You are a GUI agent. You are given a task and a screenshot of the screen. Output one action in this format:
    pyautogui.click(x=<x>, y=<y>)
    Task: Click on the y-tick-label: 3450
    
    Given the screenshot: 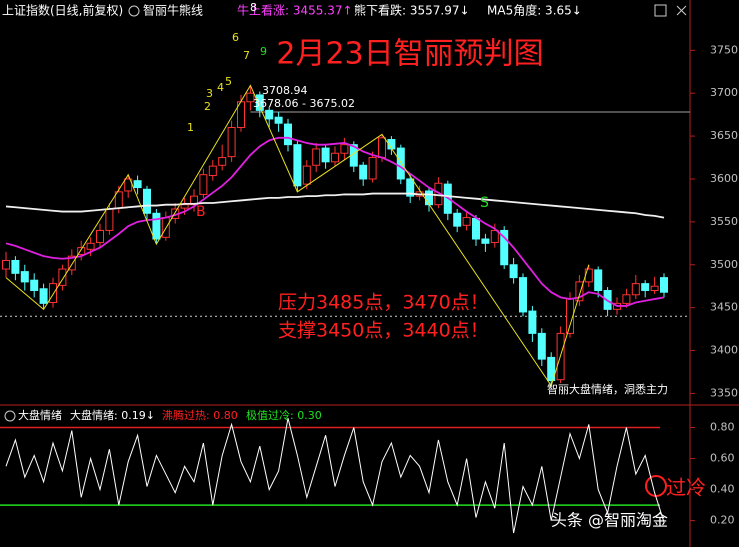 What is the action you would take?
    pyautogui.click(x=724, y=307)
    